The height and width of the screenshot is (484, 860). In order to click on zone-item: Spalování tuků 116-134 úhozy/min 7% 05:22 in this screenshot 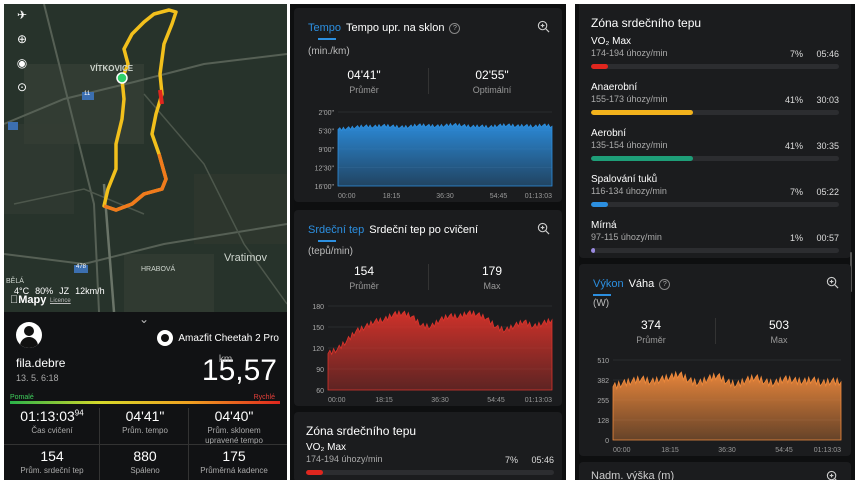, I will do `click(715, 190)`.